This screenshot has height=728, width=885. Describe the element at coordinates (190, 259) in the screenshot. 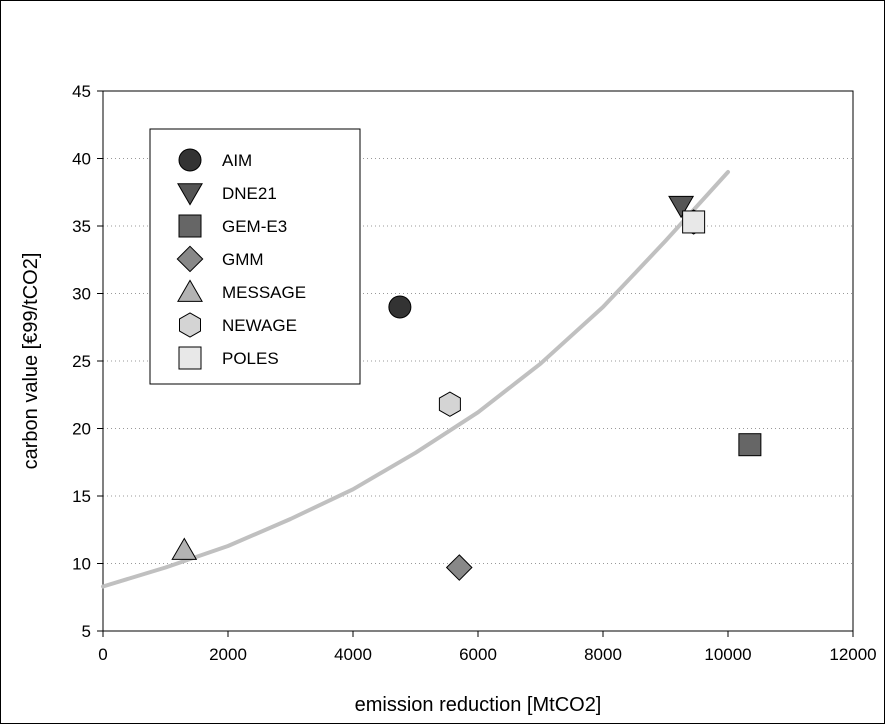

I see `legend-marker-gmm` at that location.